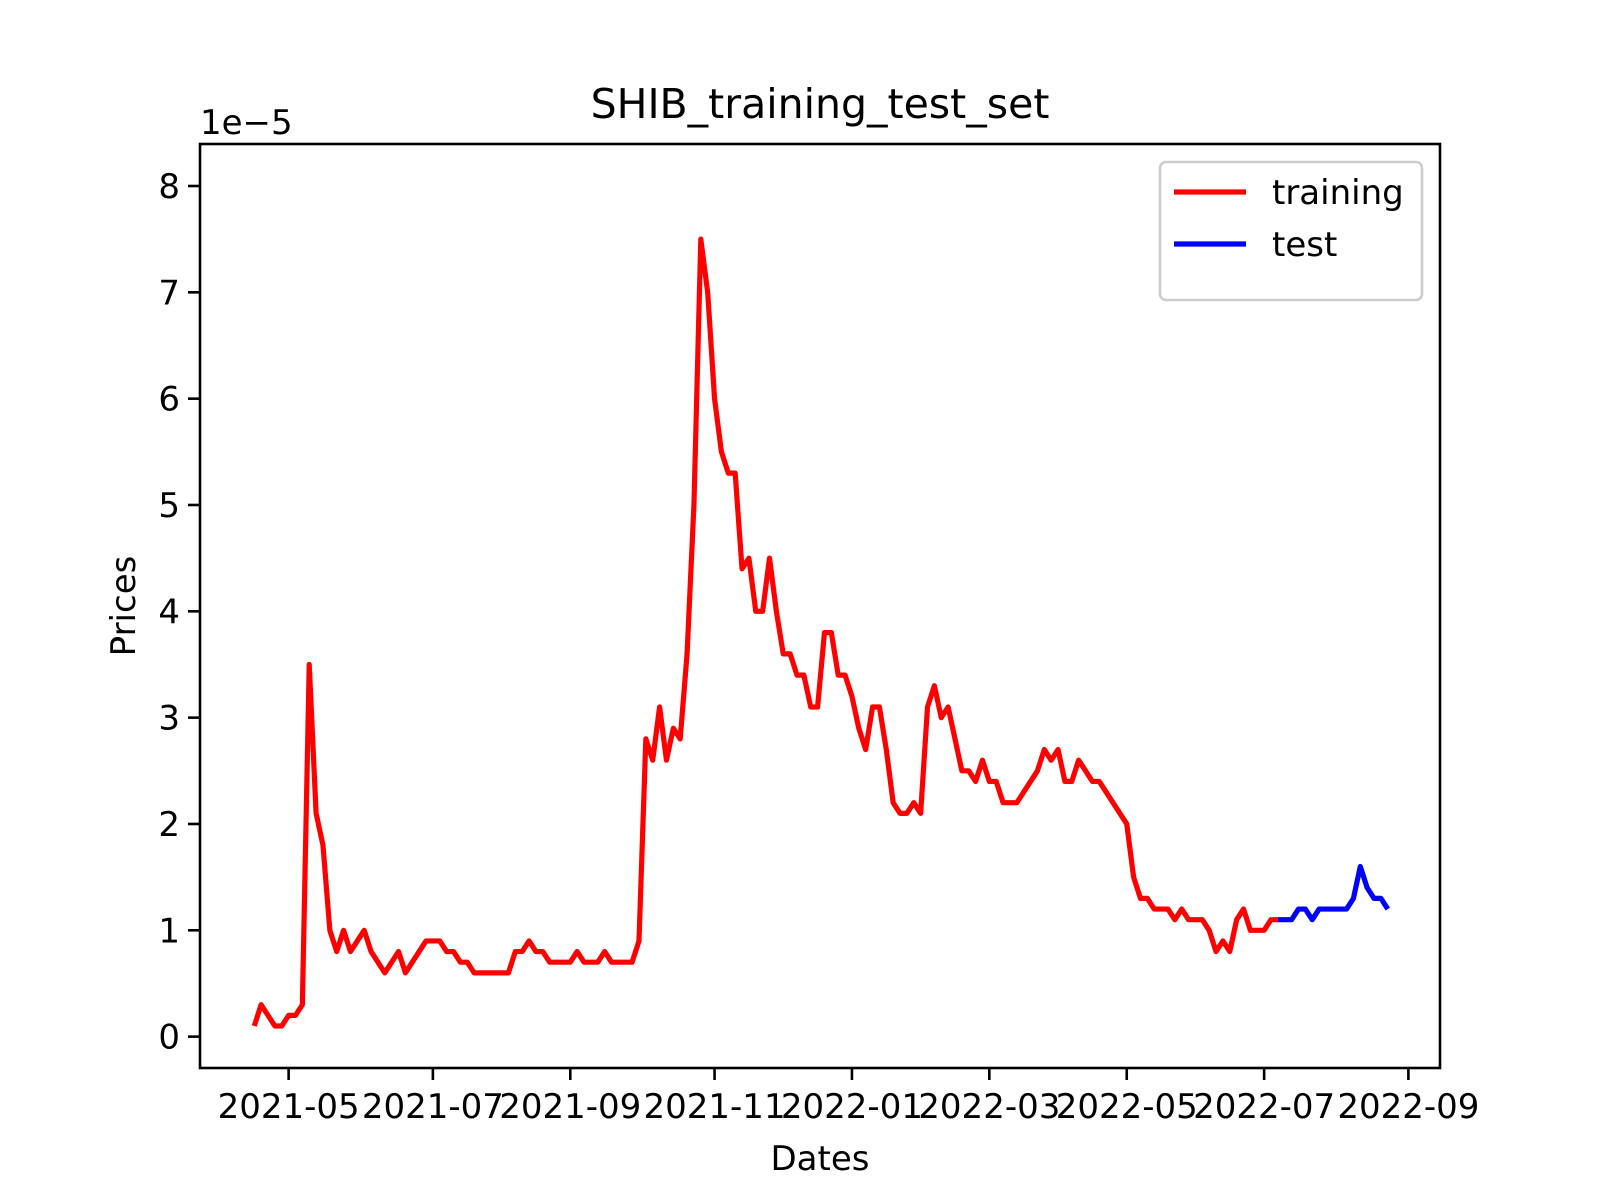 Image resolution: width=1600 pixels, height=1204 pixels. Describe the element at coordinates (246, 123) in the screenshot. I see `y-offset-text: 1e−5` at that location.